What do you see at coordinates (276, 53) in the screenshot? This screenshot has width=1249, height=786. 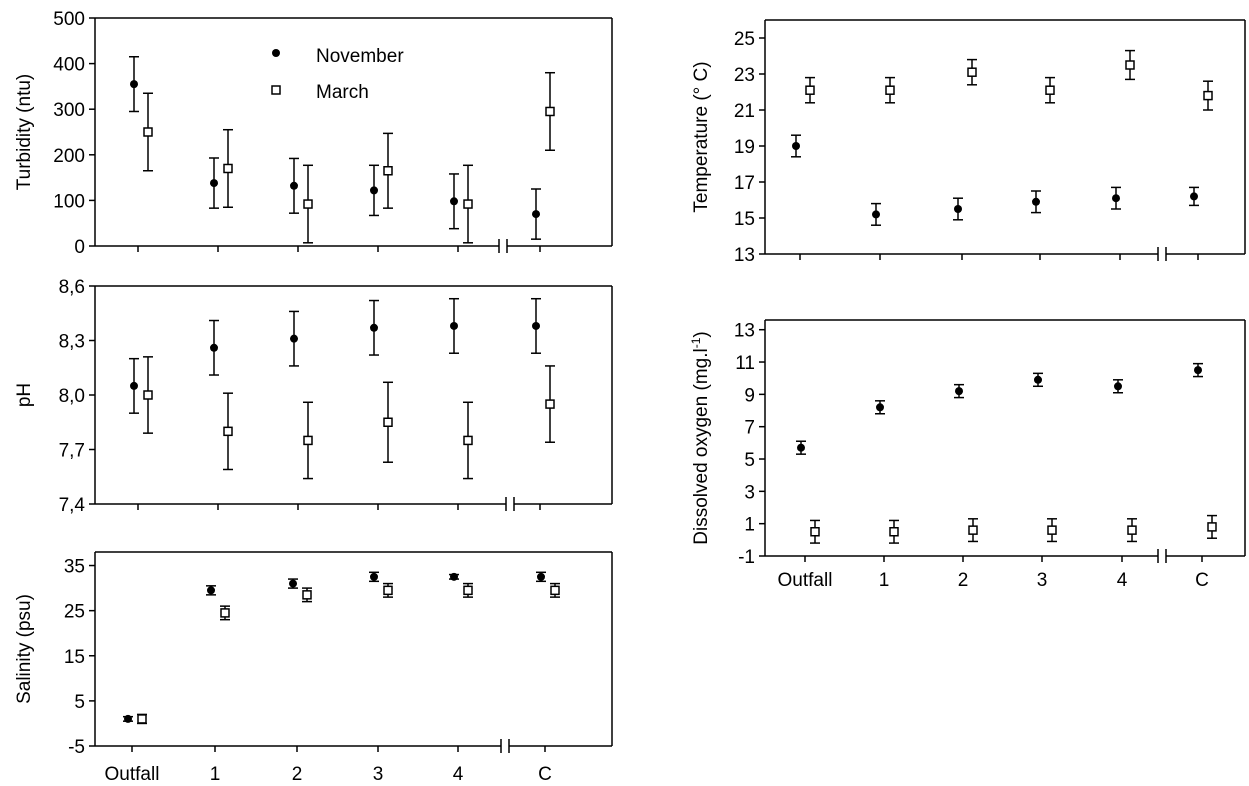 I see `legend-marker-november` at bounding box center [276, 53].